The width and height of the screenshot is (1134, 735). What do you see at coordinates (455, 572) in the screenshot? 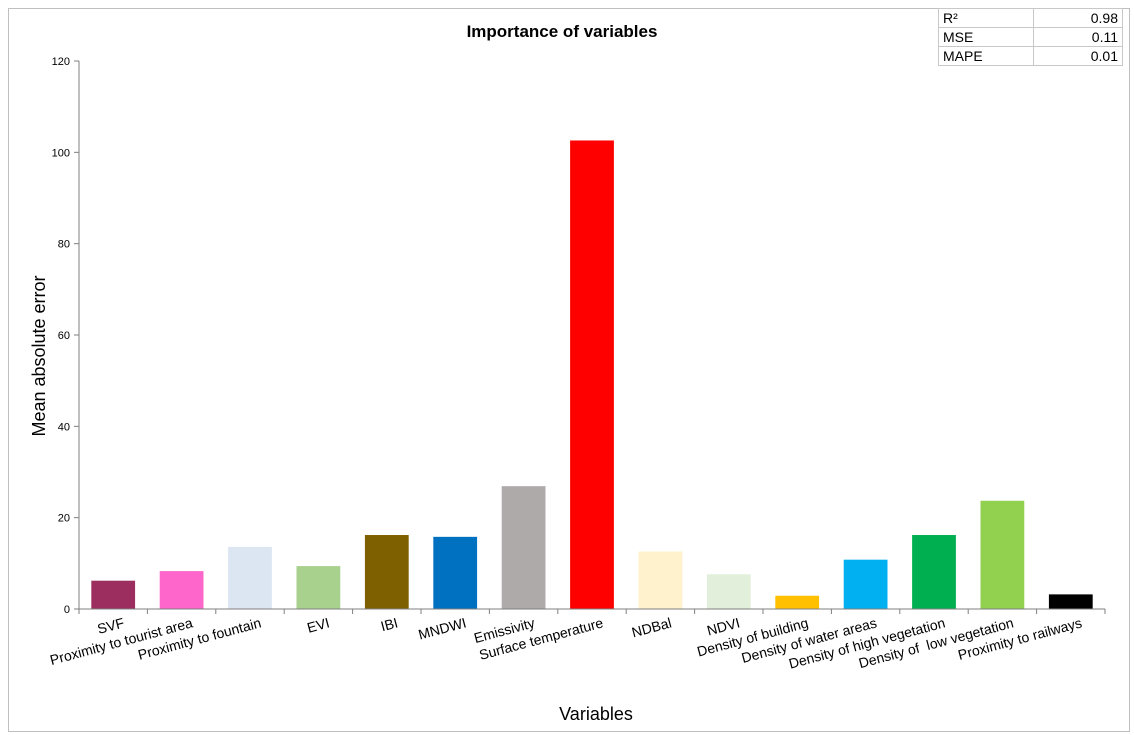
I see `bar-mndwi` at bounding box center [455, 572].